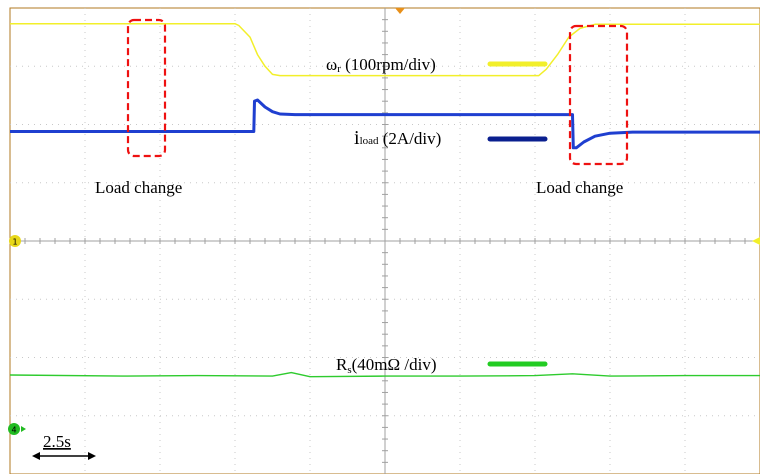 The height and width of the screenshot is (474, 760). I want to click on legend-omega-scale: (100rpm/div), so click(388, 64).